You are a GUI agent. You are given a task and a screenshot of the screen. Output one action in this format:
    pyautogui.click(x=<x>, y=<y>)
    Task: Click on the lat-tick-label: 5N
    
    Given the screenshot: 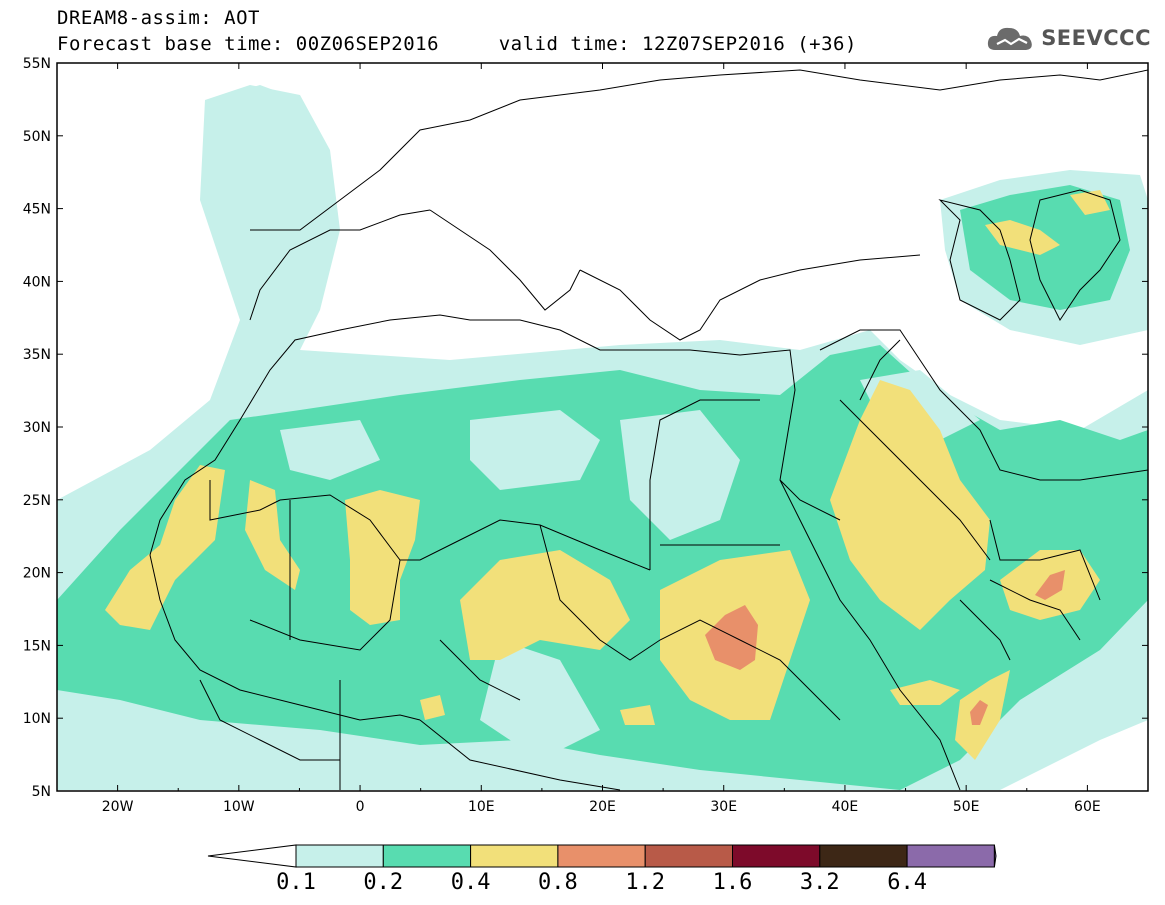 What is the action you would take?
    pyautogui.click(x=41, y=792)
    